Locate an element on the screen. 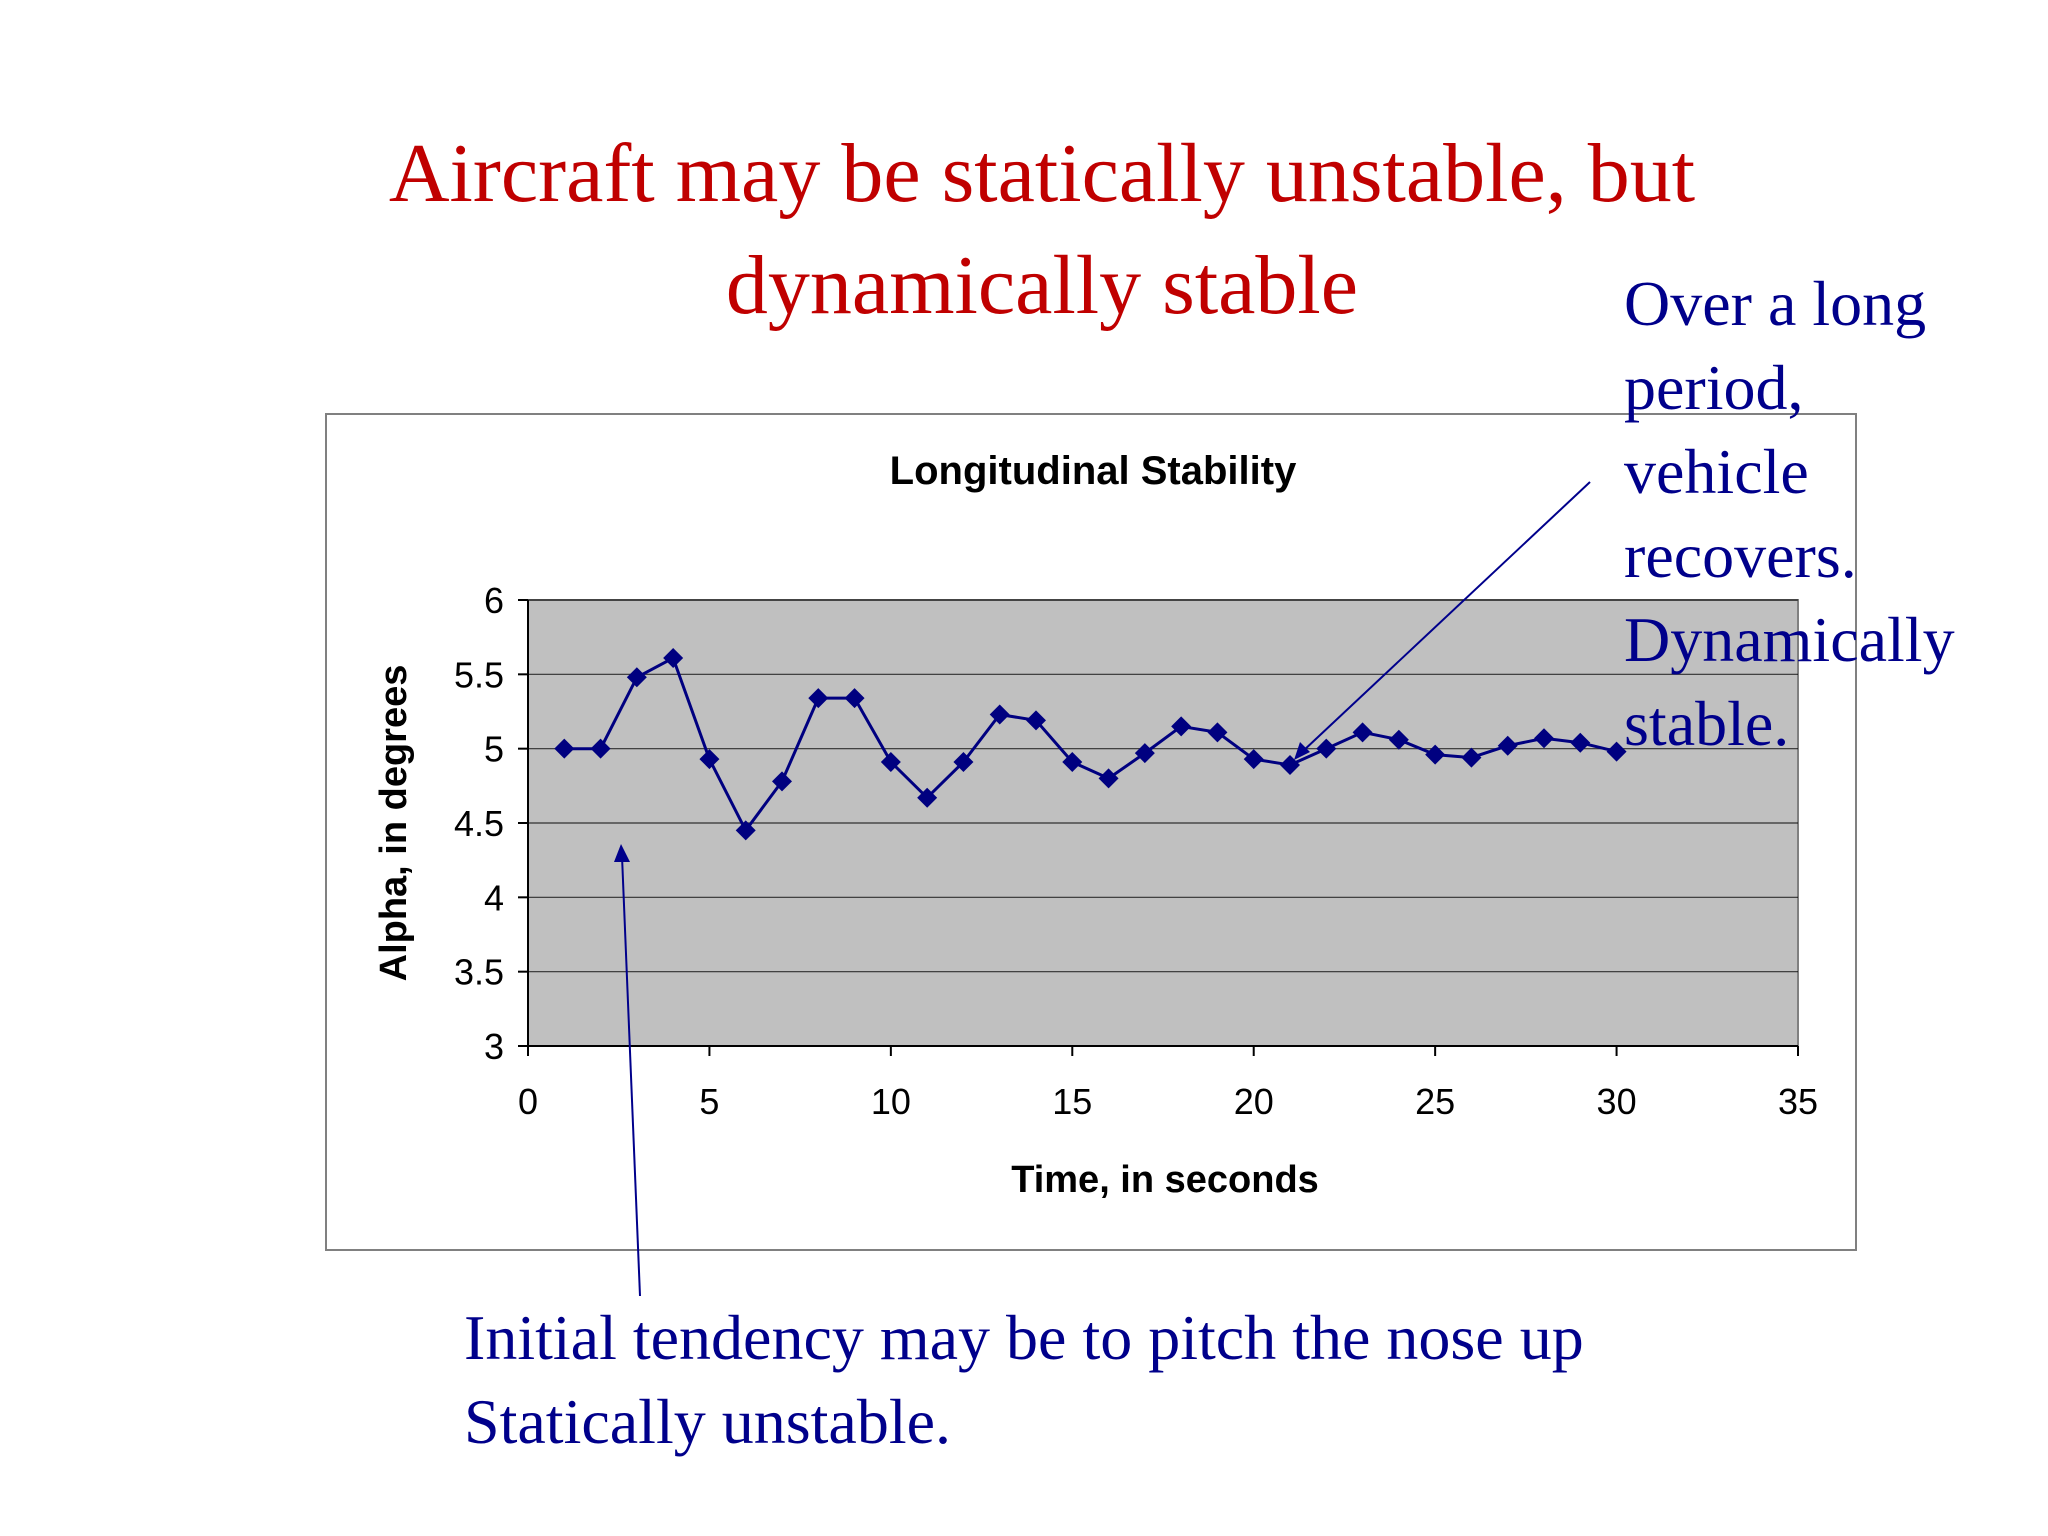 The height and width of the screenshot is (1536, 2048). x-tick-label-6: 30 is located at coordinates (1617, 1101).